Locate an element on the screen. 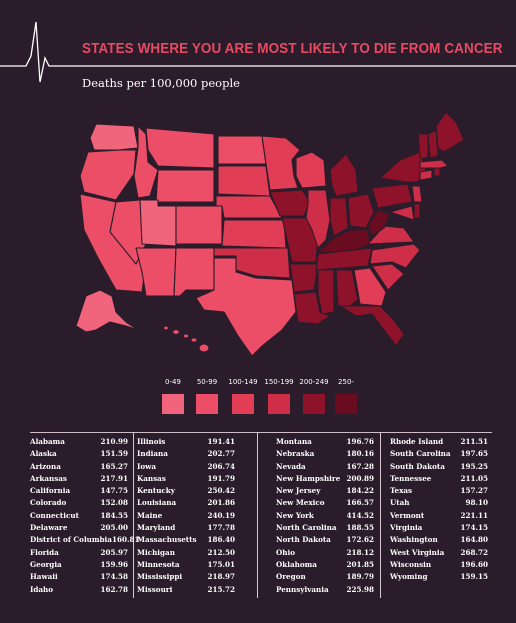  table-row: Alaska 151.59 is located at coordinates (79, 454).